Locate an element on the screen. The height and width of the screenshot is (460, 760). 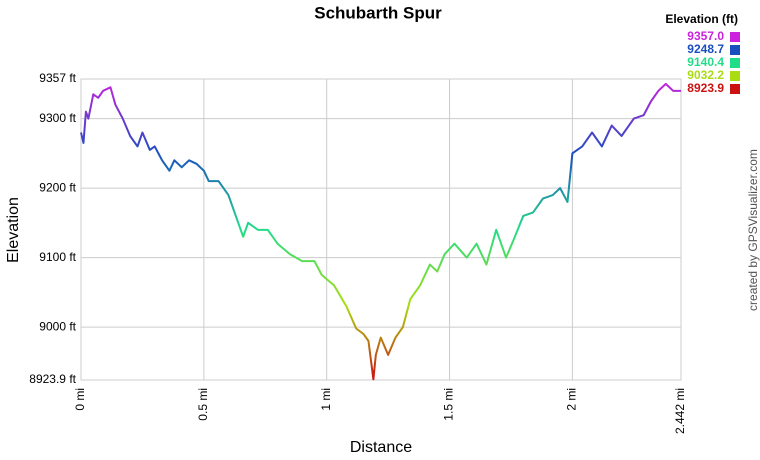
x-tick-label: 0.5 mi is located at coordinates (203, 404).